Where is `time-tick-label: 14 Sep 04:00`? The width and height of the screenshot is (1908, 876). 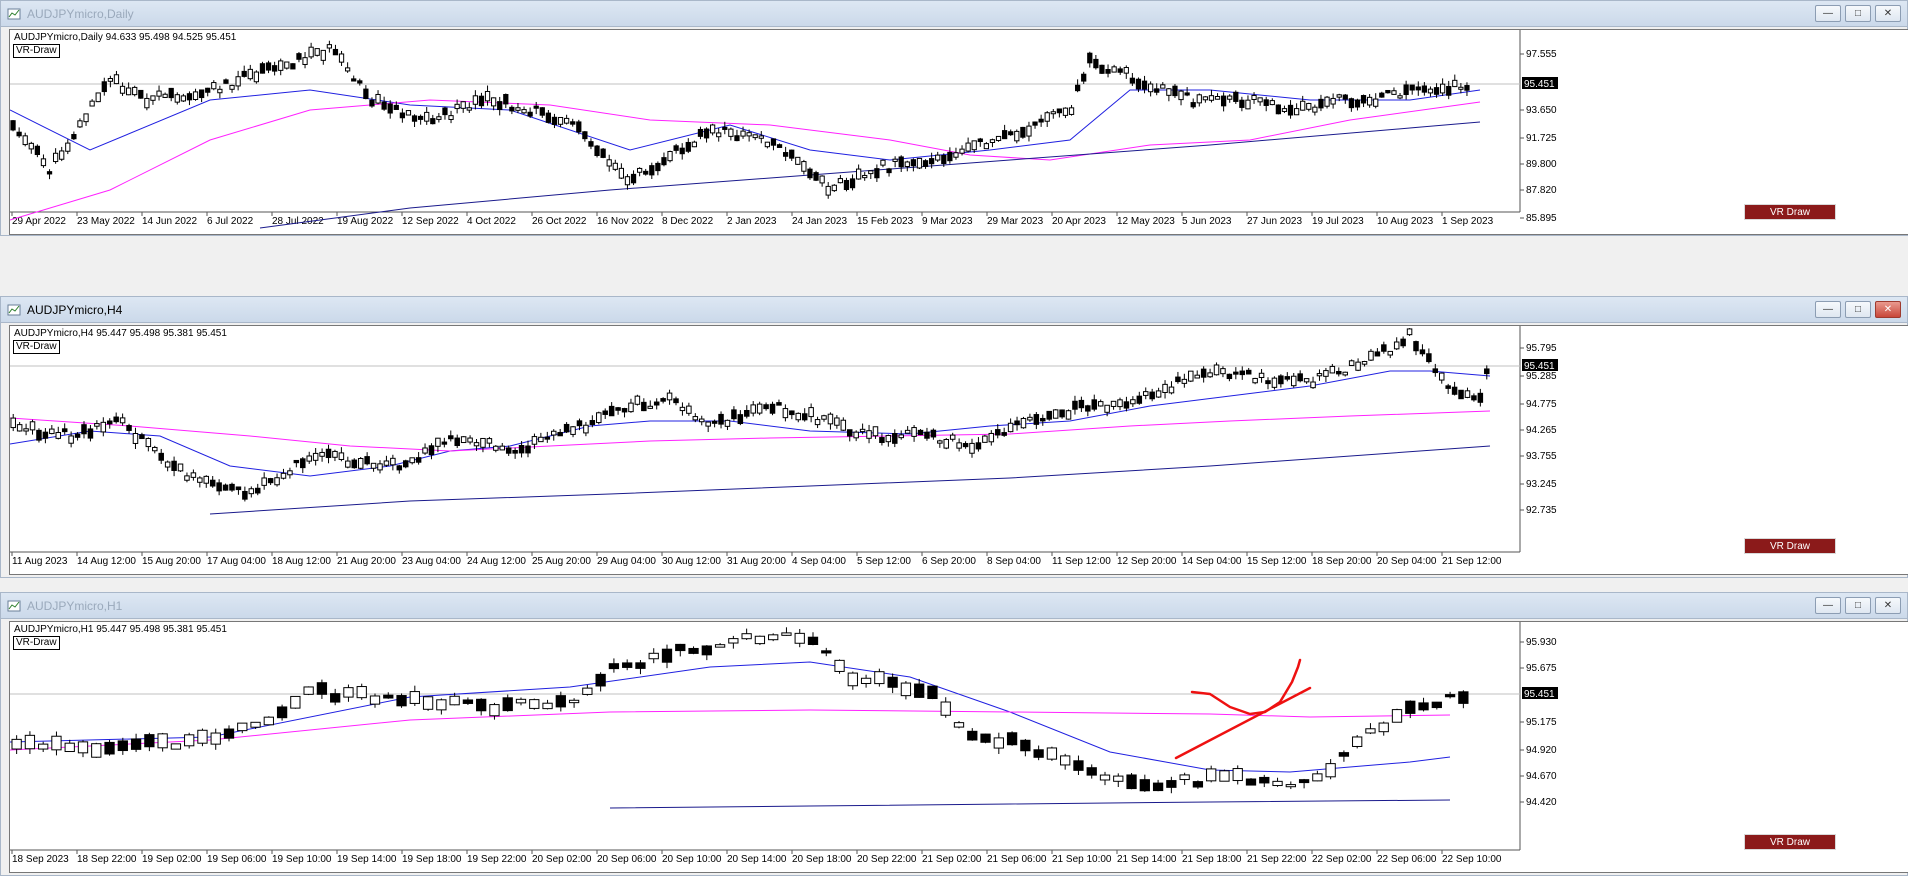 time-tick-label: 14 Sep 04:00 is located at coordinates (1212, 561).